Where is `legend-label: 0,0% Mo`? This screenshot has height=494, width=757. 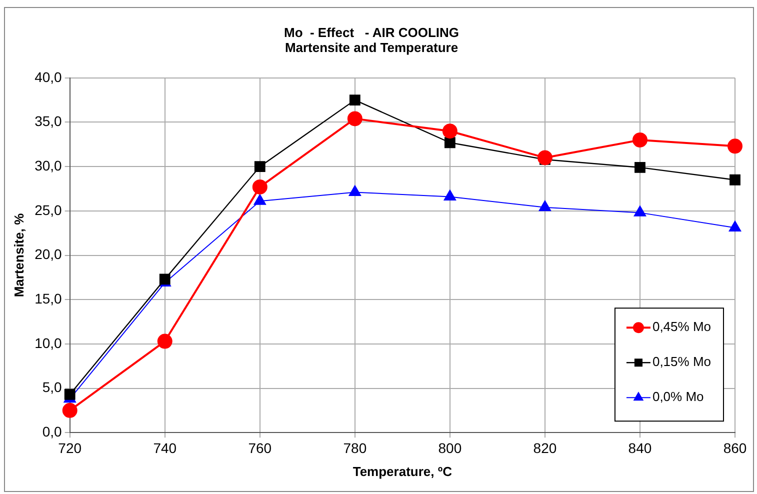
legend-label: 0,0% Mo is located at coordinates (678, 396).